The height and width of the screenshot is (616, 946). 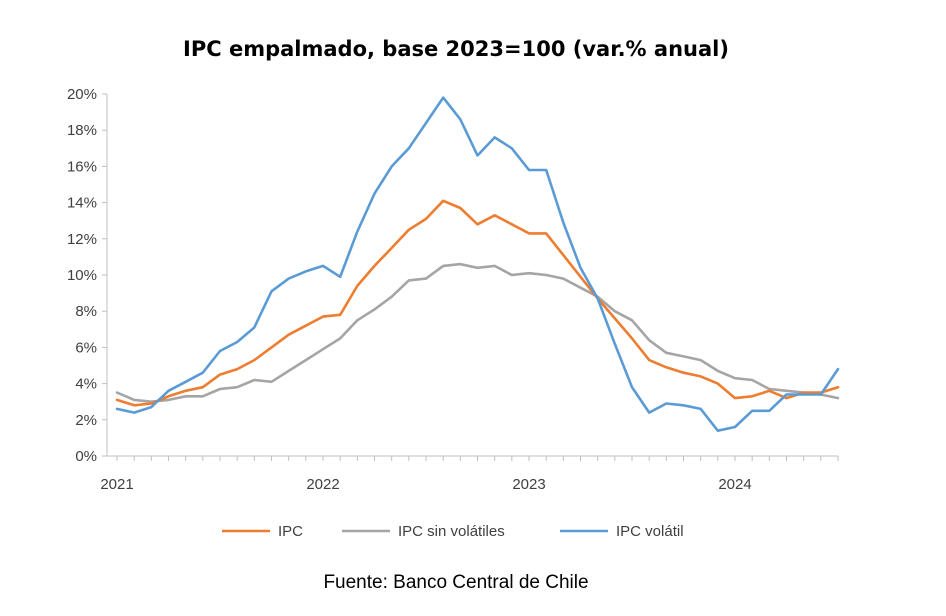 I want to click on legend: IPC IPC sin volátiles IPC volátil, so click(x=453, y=531).